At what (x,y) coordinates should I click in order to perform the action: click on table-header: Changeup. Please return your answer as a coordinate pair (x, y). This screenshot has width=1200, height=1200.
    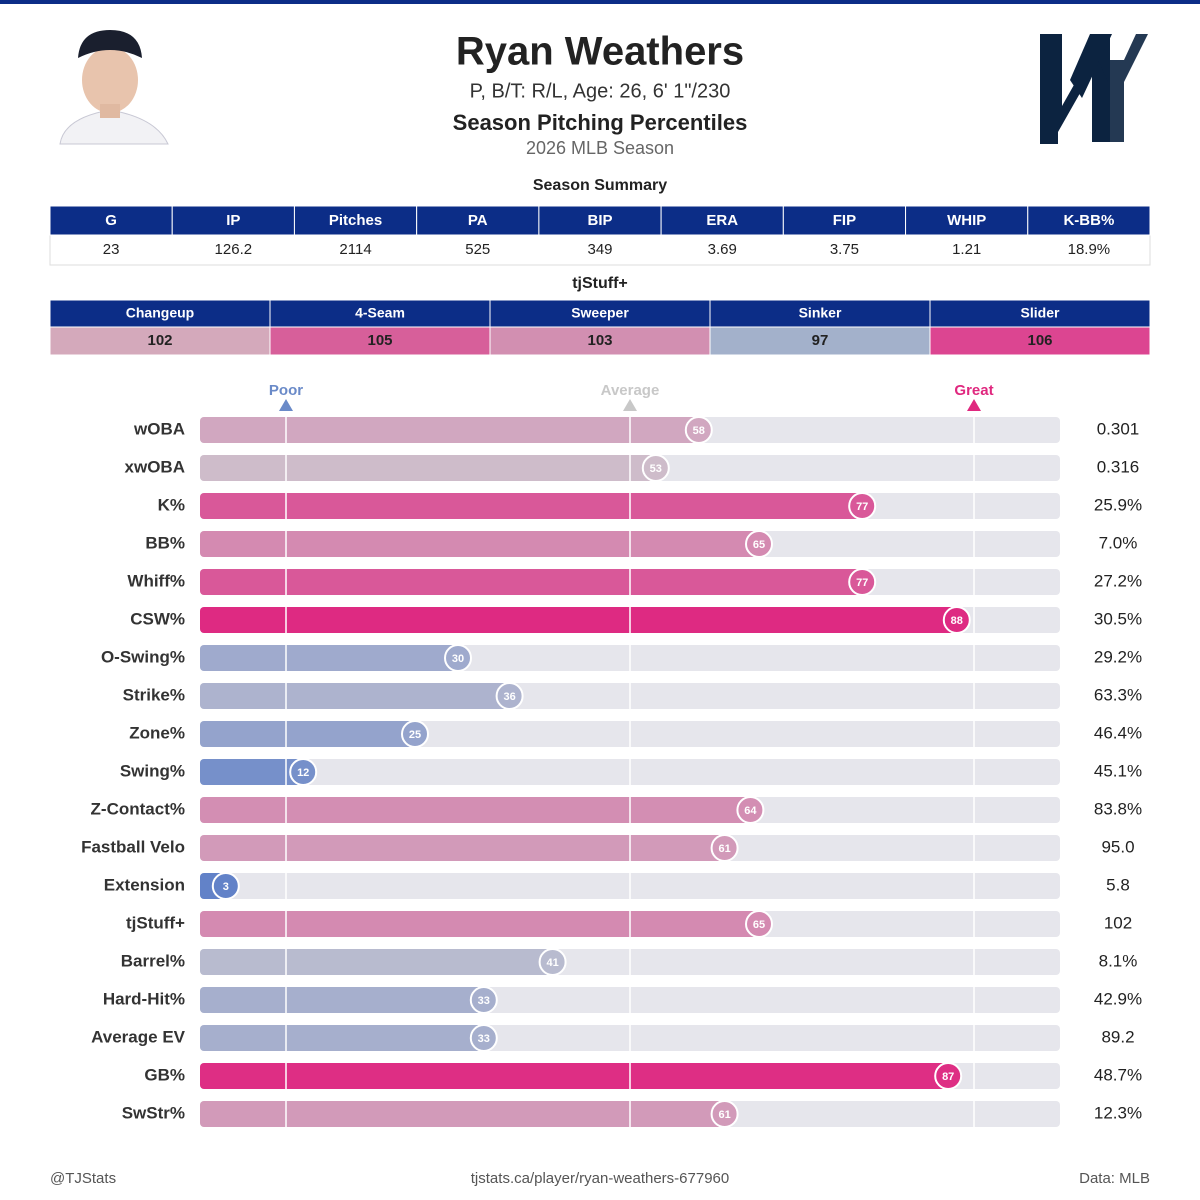
    Looking at the image, I should click on (160, 313).